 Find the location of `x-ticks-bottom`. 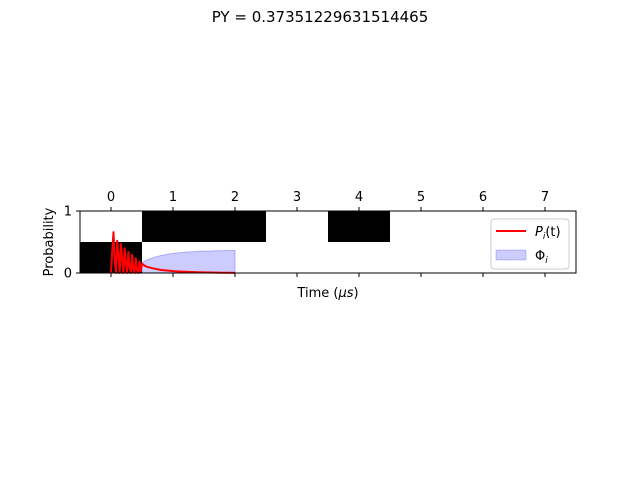

x-ticks-bottom is located at coordinates (328, 275).